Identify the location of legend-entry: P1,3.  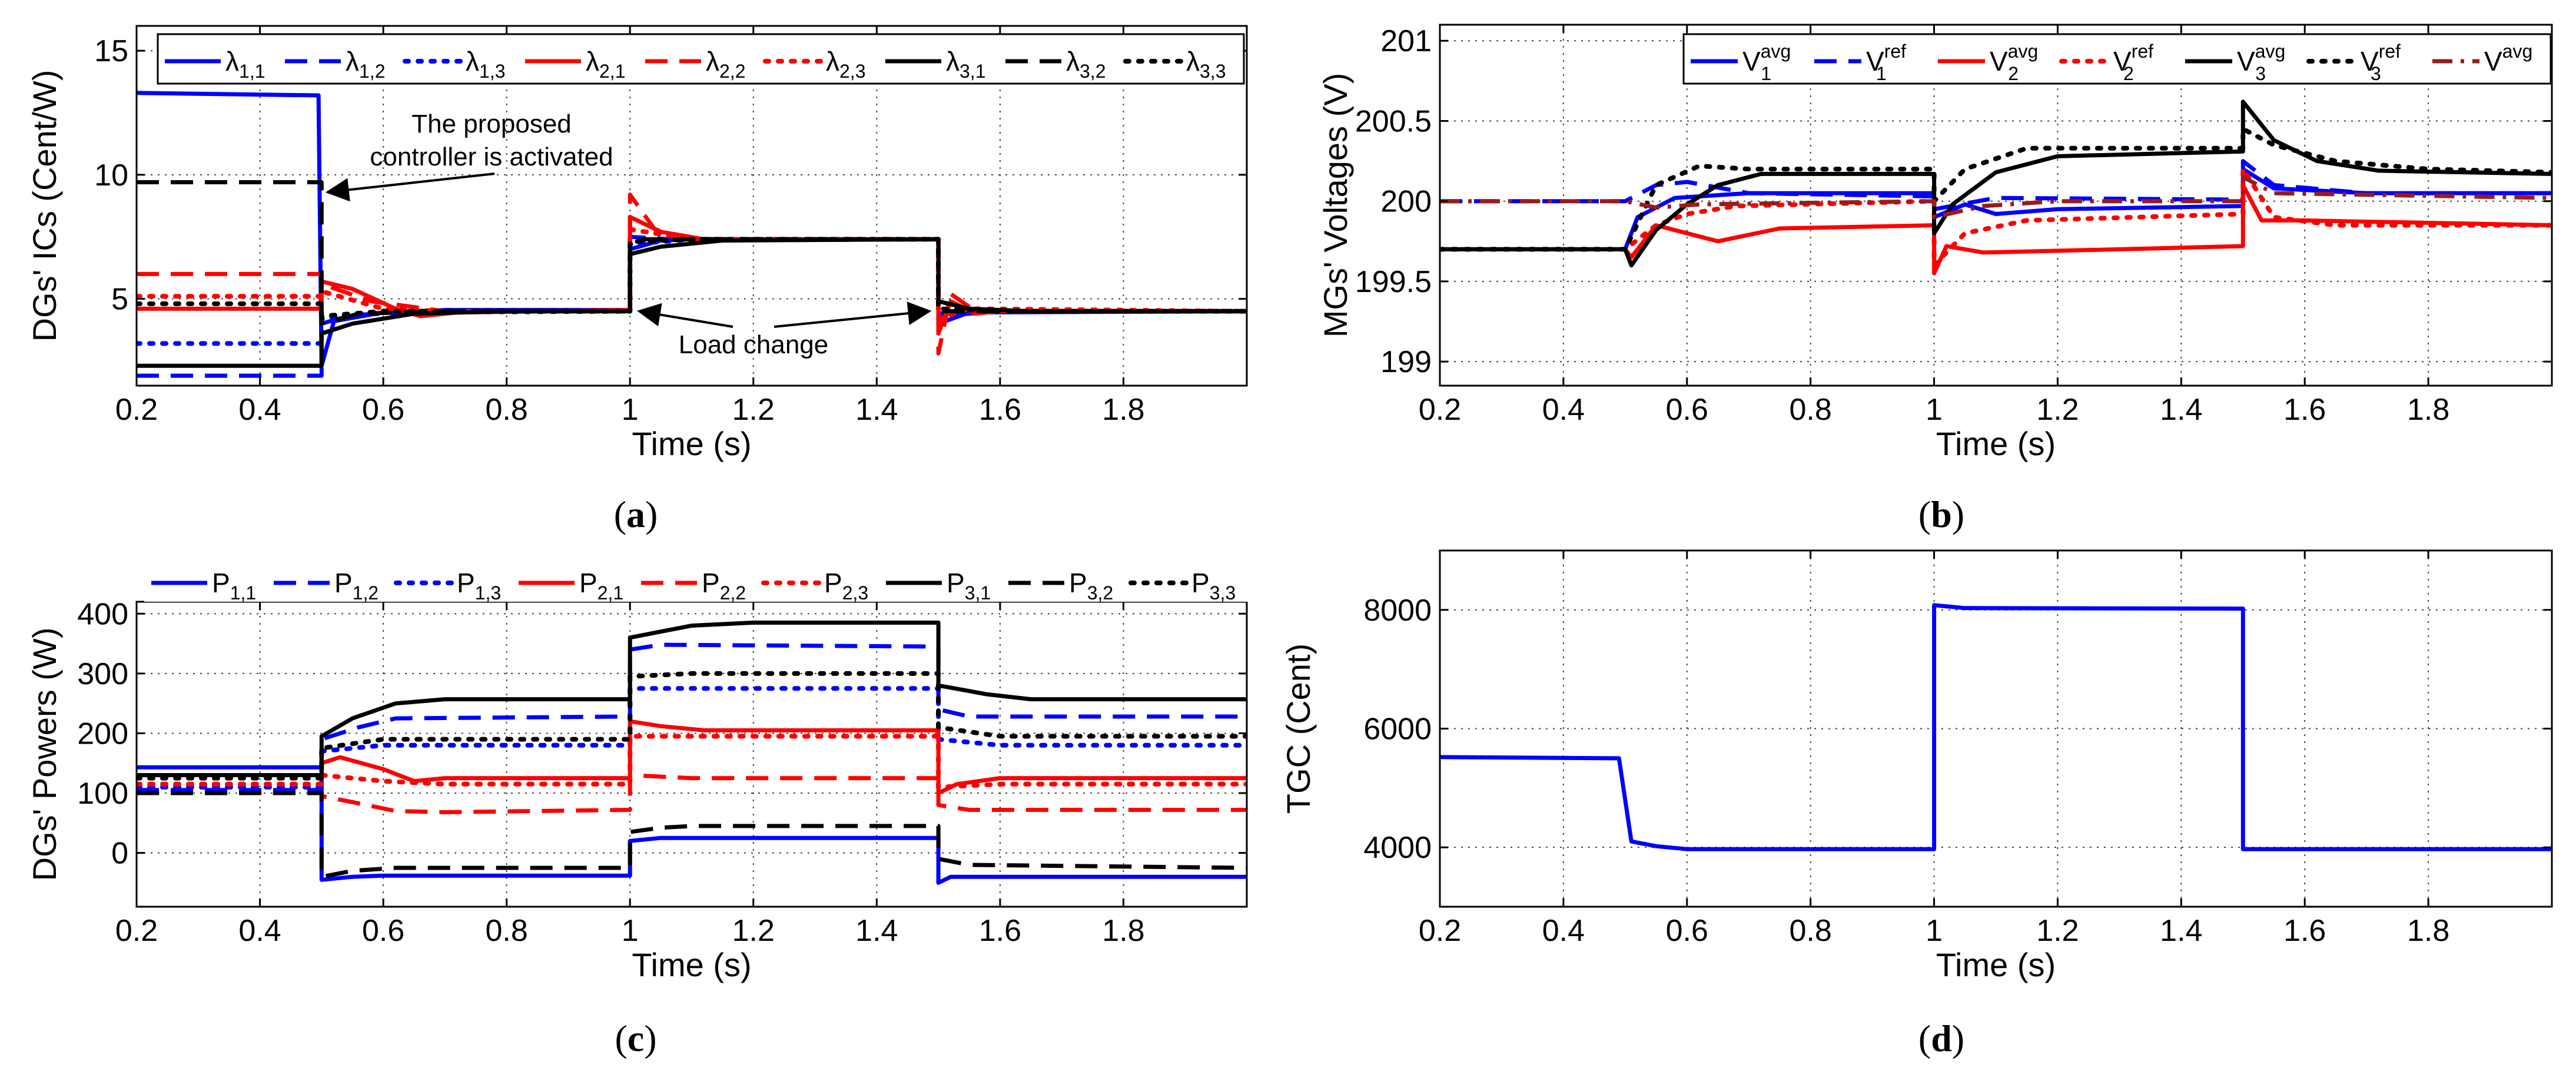
(479, 585).